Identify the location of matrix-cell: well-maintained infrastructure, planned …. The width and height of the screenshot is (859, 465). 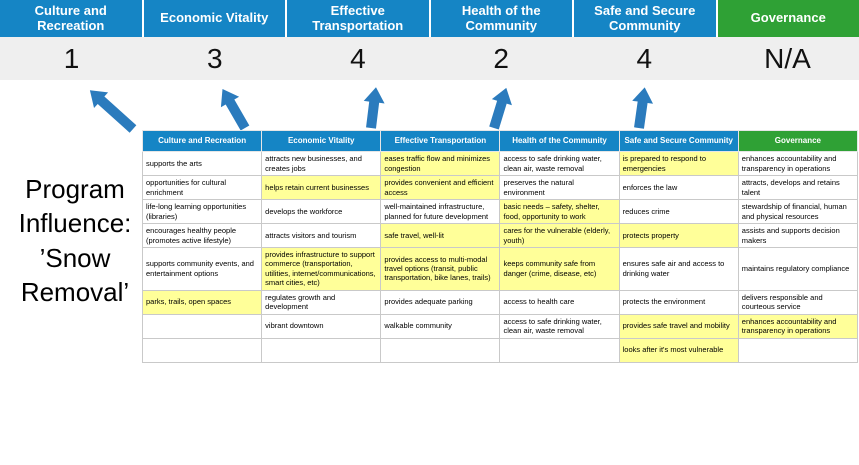
(440, 211).